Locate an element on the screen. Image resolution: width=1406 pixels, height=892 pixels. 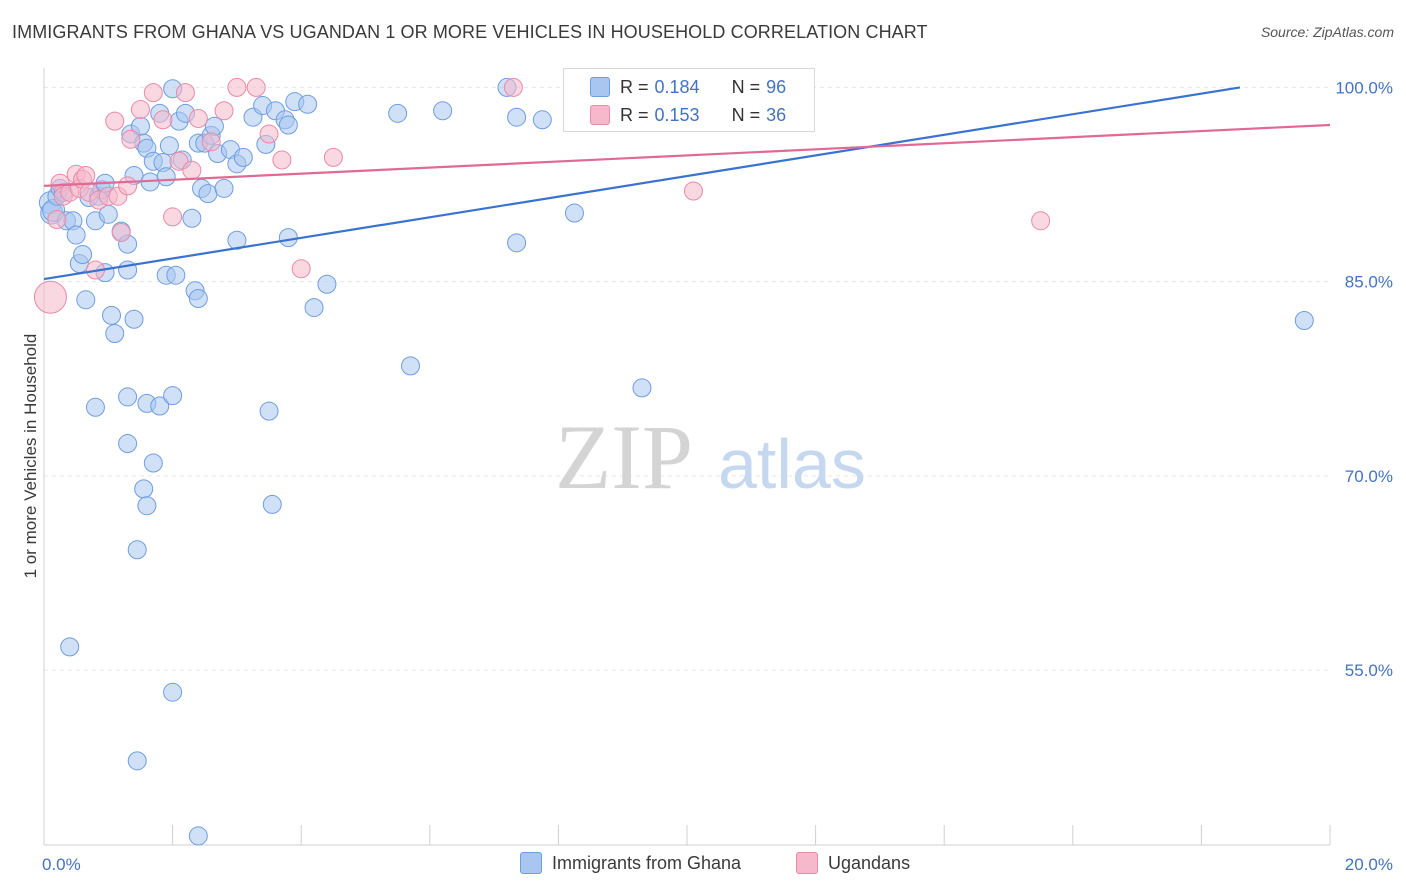
x-tick-label: 0.0% is located at coordinates (61, 864).